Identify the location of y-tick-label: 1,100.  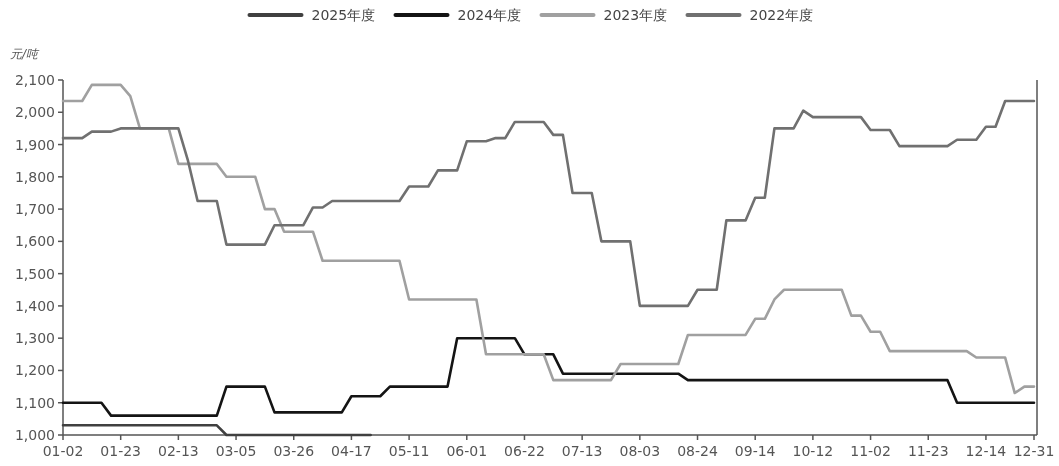
(34, 402).